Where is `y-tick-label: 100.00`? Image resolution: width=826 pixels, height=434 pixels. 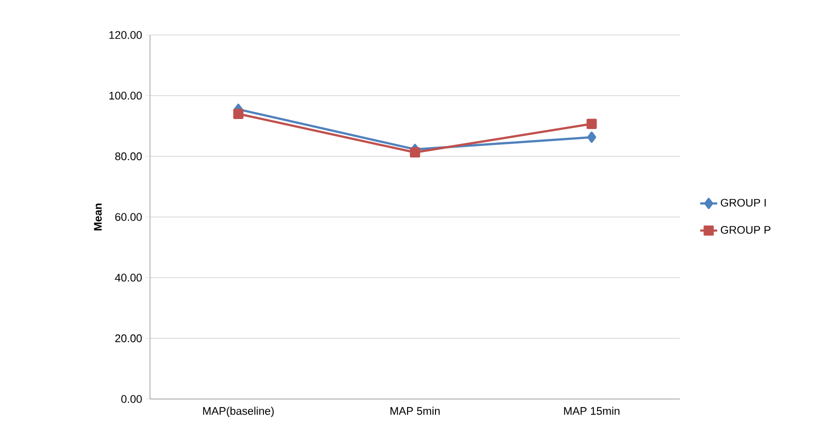
y-tick-label: 100.00 is located at coordinates (125, 96).